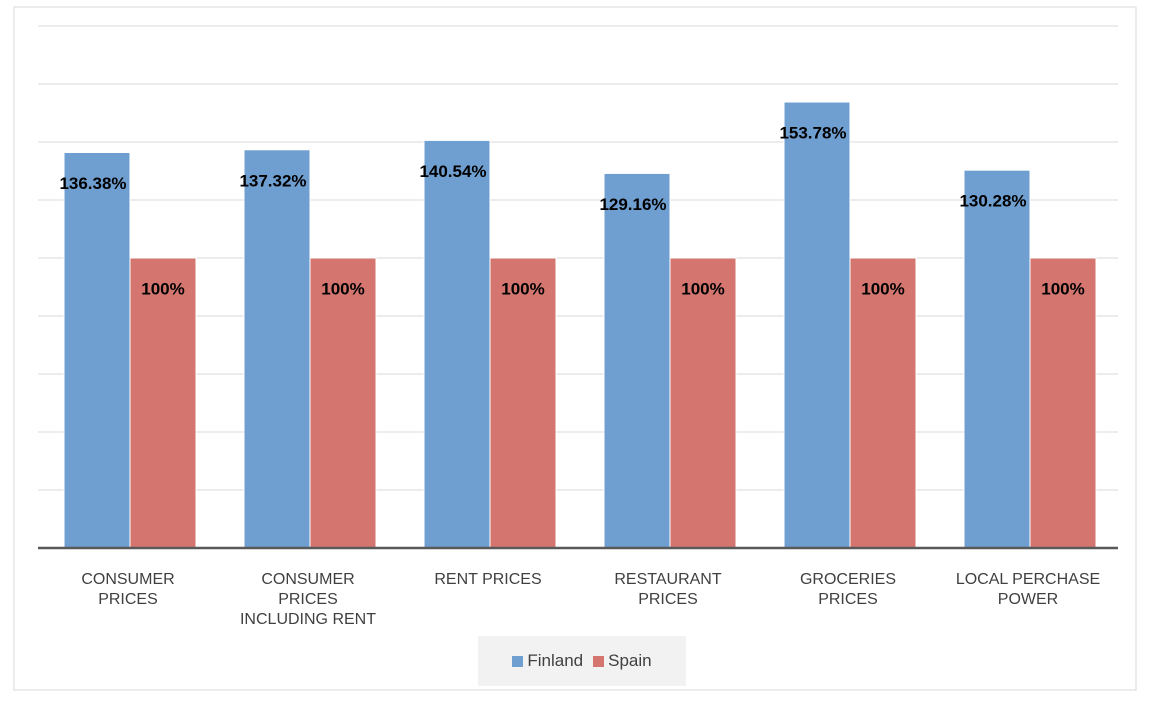 The image size is (1152, 704). I want to click on x-tick-label: LOCAL PERCHASE POWER, so click(1028, 589).